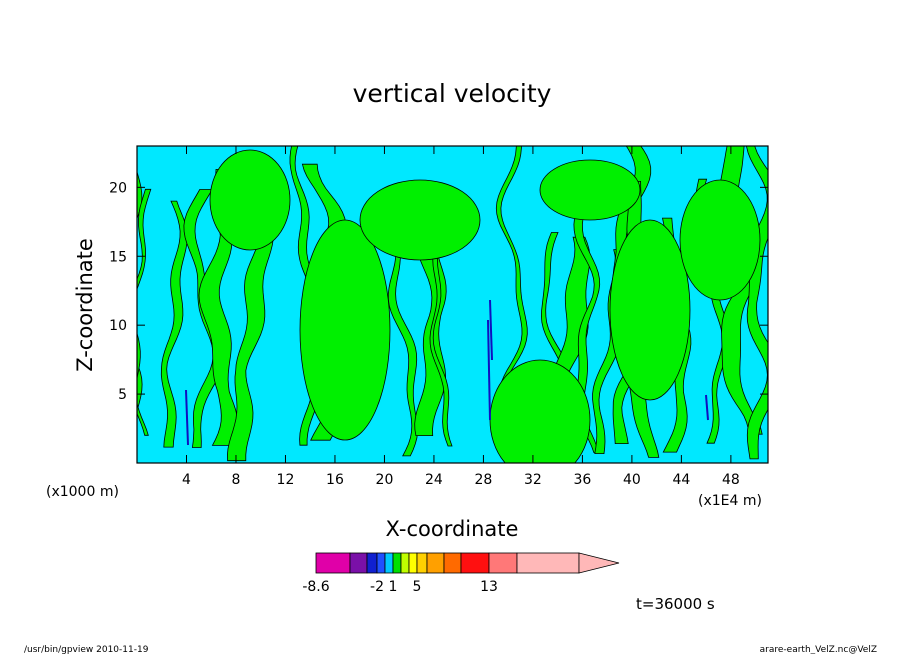  I want to click on colorbar-label: -2, so click(377, 587).